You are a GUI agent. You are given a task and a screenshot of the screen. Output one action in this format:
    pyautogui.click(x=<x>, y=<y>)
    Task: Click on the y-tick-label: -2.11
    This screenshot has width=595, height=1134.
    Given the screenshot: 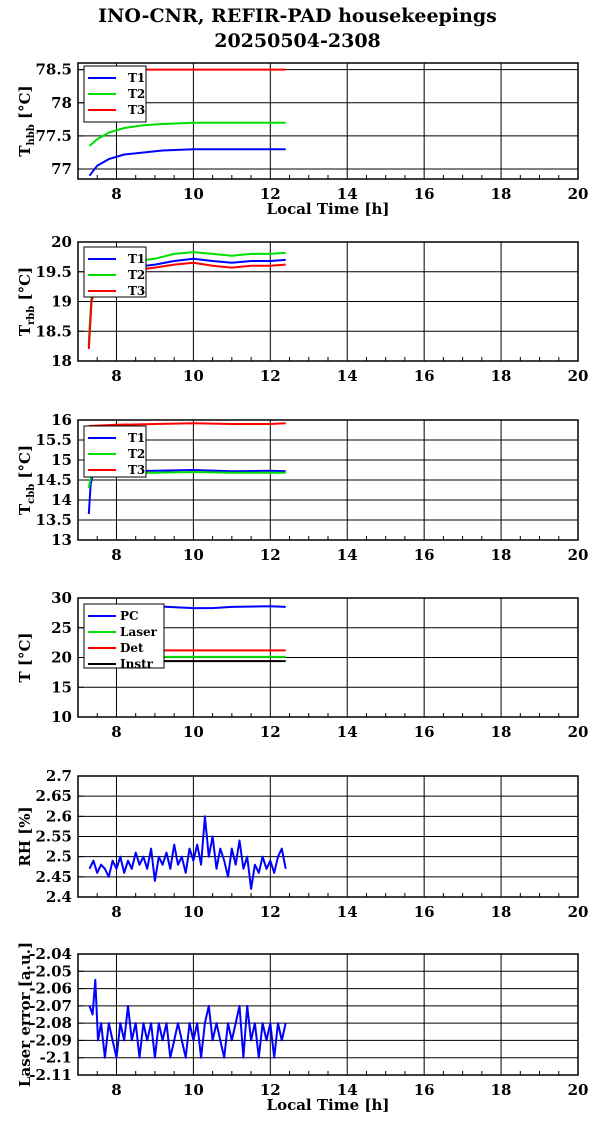 What is the action you would take?
    pyautogui.click(x=50, y=1075)
    